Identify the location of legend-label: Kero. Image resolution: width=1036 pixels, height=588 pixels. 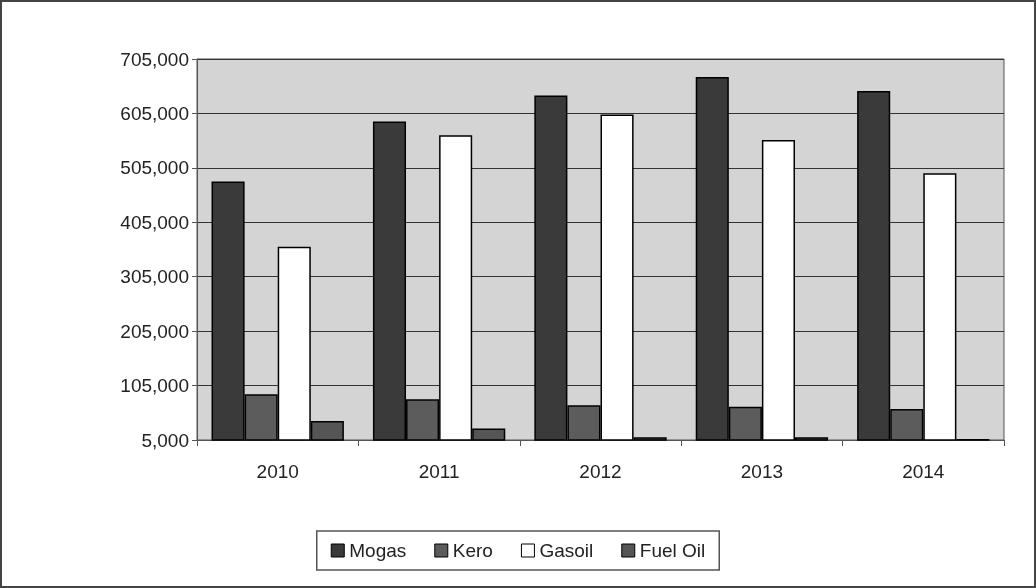
(472, 550).